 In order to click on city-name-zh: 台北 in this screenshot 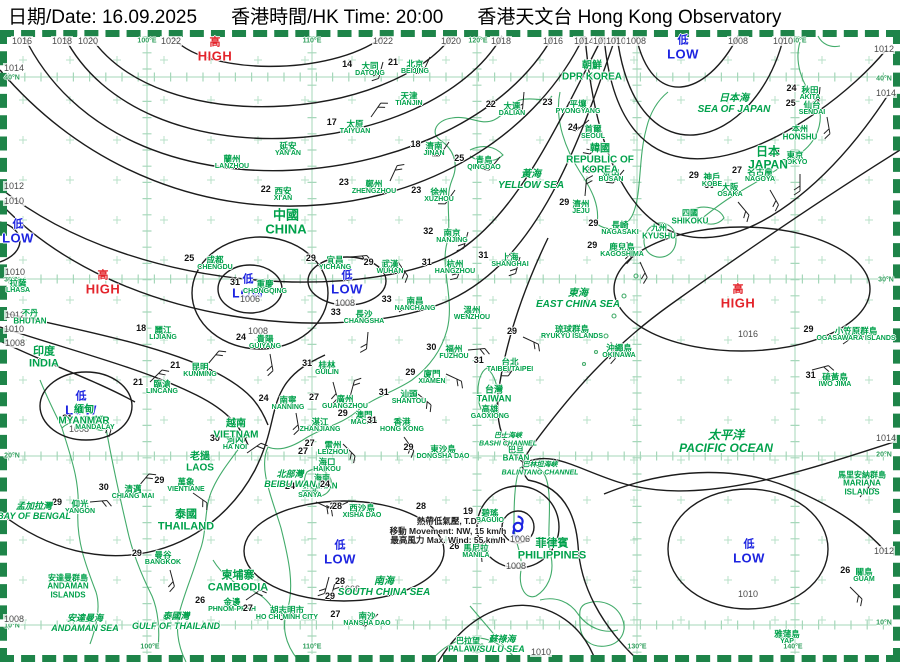, I will do `click(510, 362)`.